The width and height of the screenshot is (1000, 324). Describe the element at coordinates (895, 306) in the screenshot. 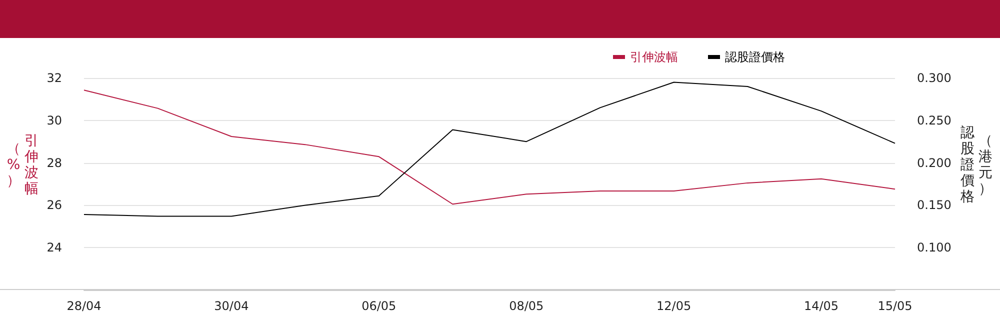

I see `x-tick-label: 15/05` at that location.